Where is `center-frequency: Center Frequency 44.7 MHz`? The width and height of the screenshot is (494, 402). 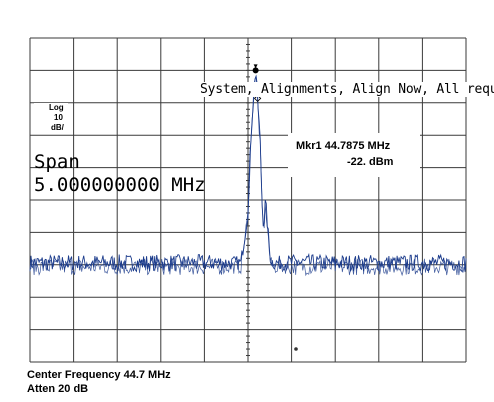
center-frequency: Center Frequency 44.7 MHz is located at coordinates (99, 375).